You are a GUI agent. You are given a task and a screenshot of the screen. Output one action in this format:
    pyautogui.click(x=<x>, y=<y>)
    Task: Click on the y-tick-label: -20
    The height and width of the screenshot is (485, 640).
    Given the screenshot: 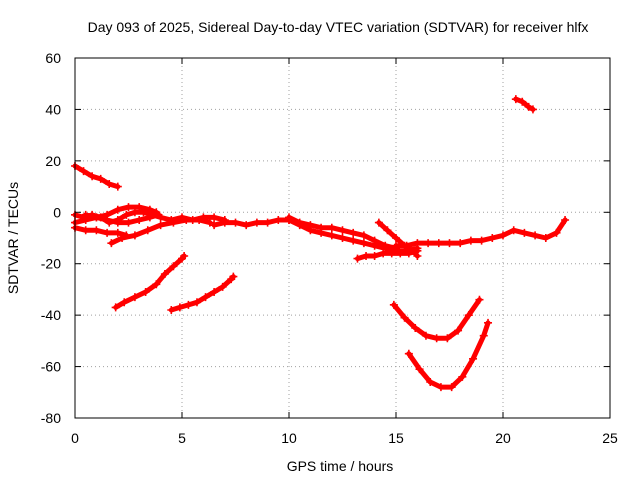 What is the action you would take?
    pyautogui.click(x=51, y=264)
    